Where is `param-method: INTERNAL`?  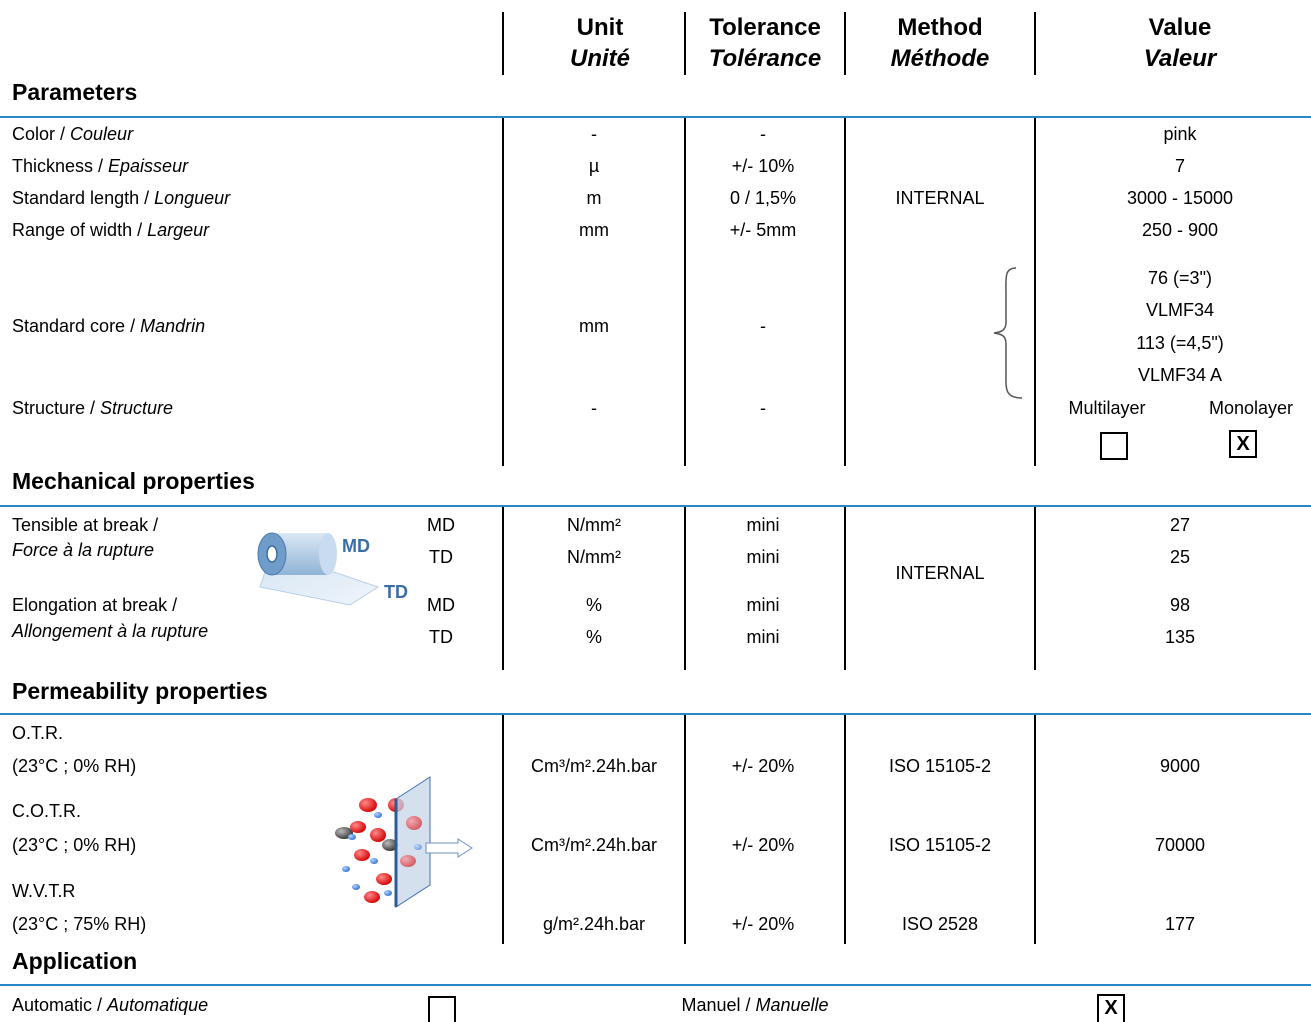 param-method: INTERNAL is located at coordinates (940, 198).